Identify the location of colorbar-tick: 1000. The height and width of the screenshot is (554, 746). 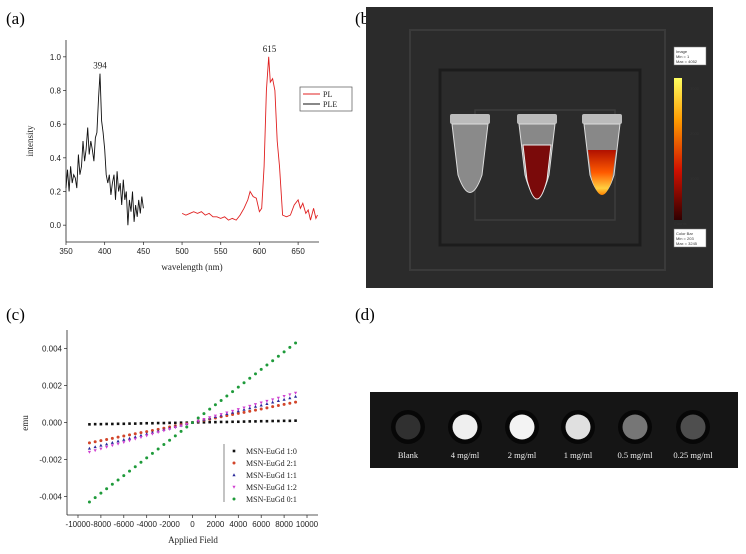
(695, 178).